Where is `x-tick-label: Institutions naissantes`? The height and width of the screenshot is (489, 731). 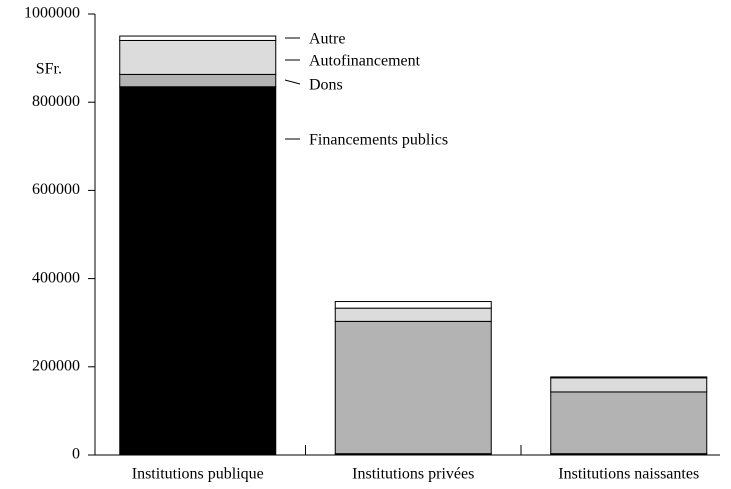
x-tick-label: Institutions naissantes is located at coordinates (628, 474).